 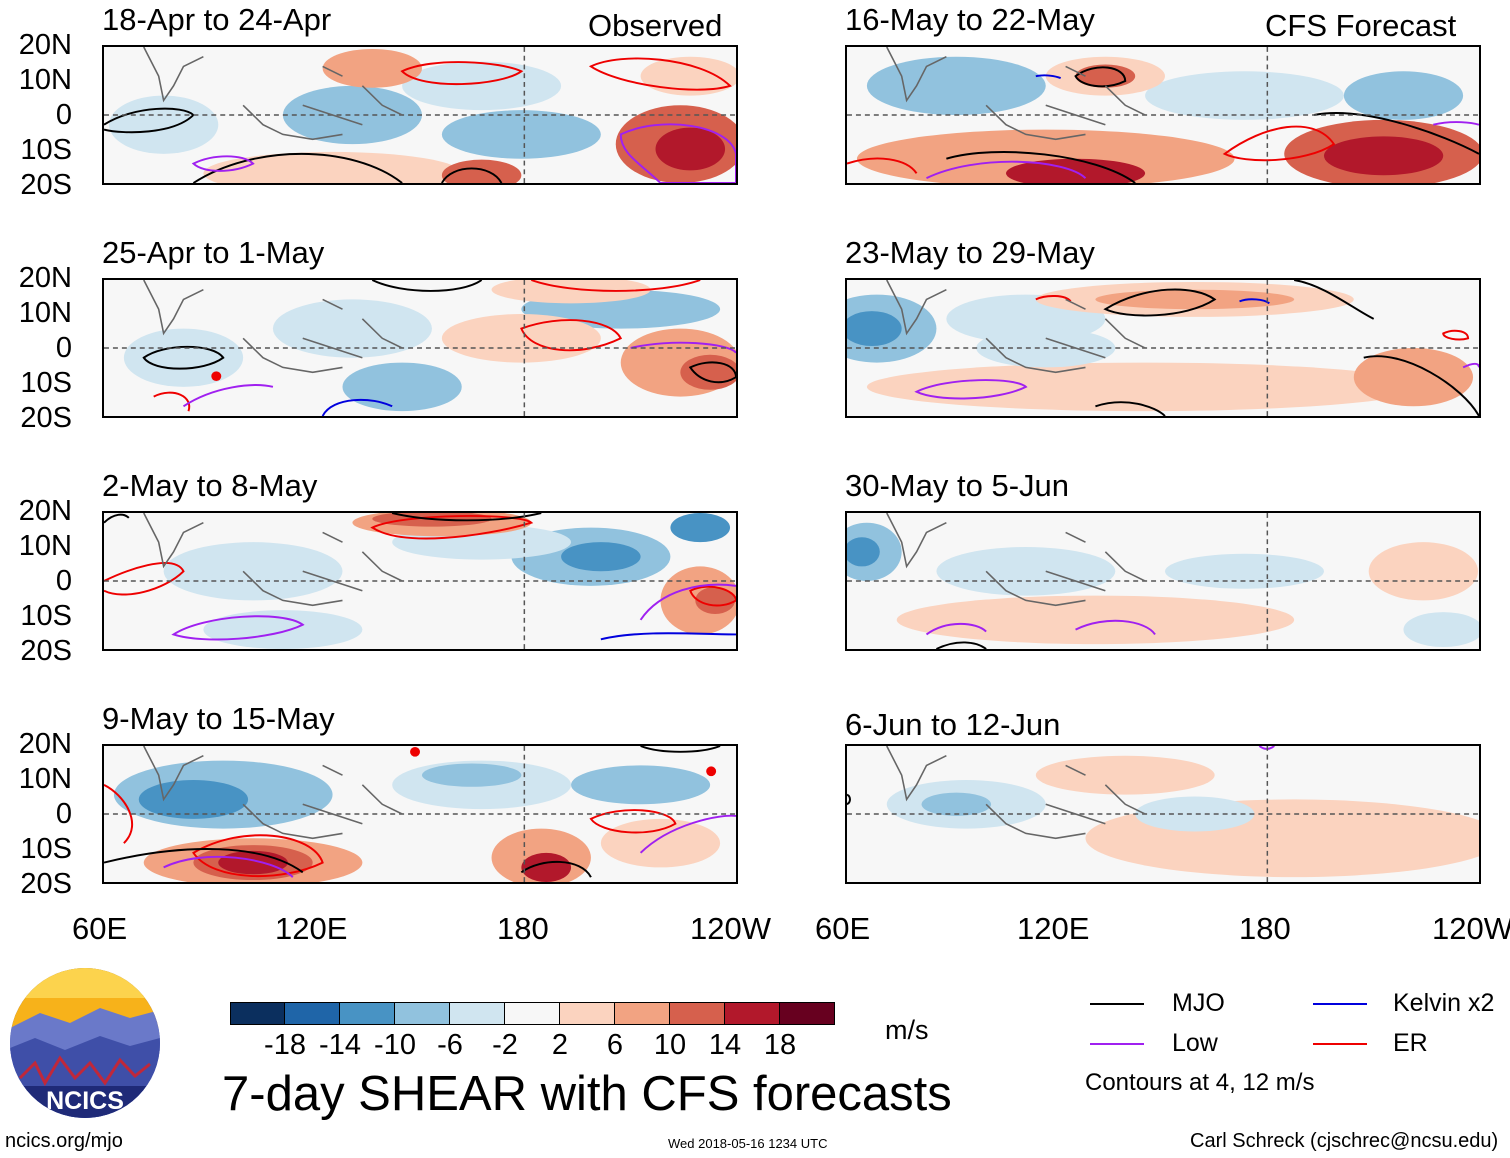 I want to click on colorbar-label: -18, so click(x=285, y=1045).